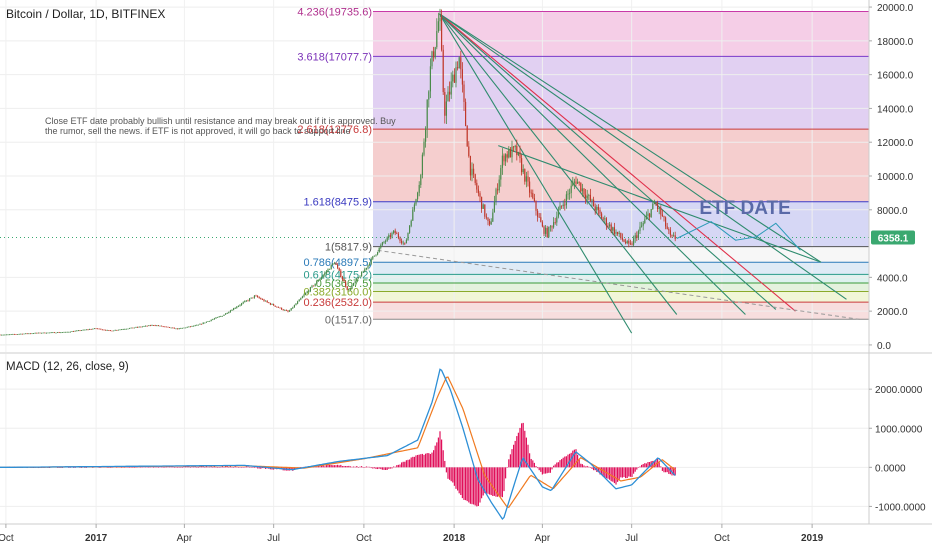 The width and height of the screenshot is (932, 550). What do you see at coordinates (621, 287) in the screenshot?
I see `fib-zone` at bounding box center [621, 287].